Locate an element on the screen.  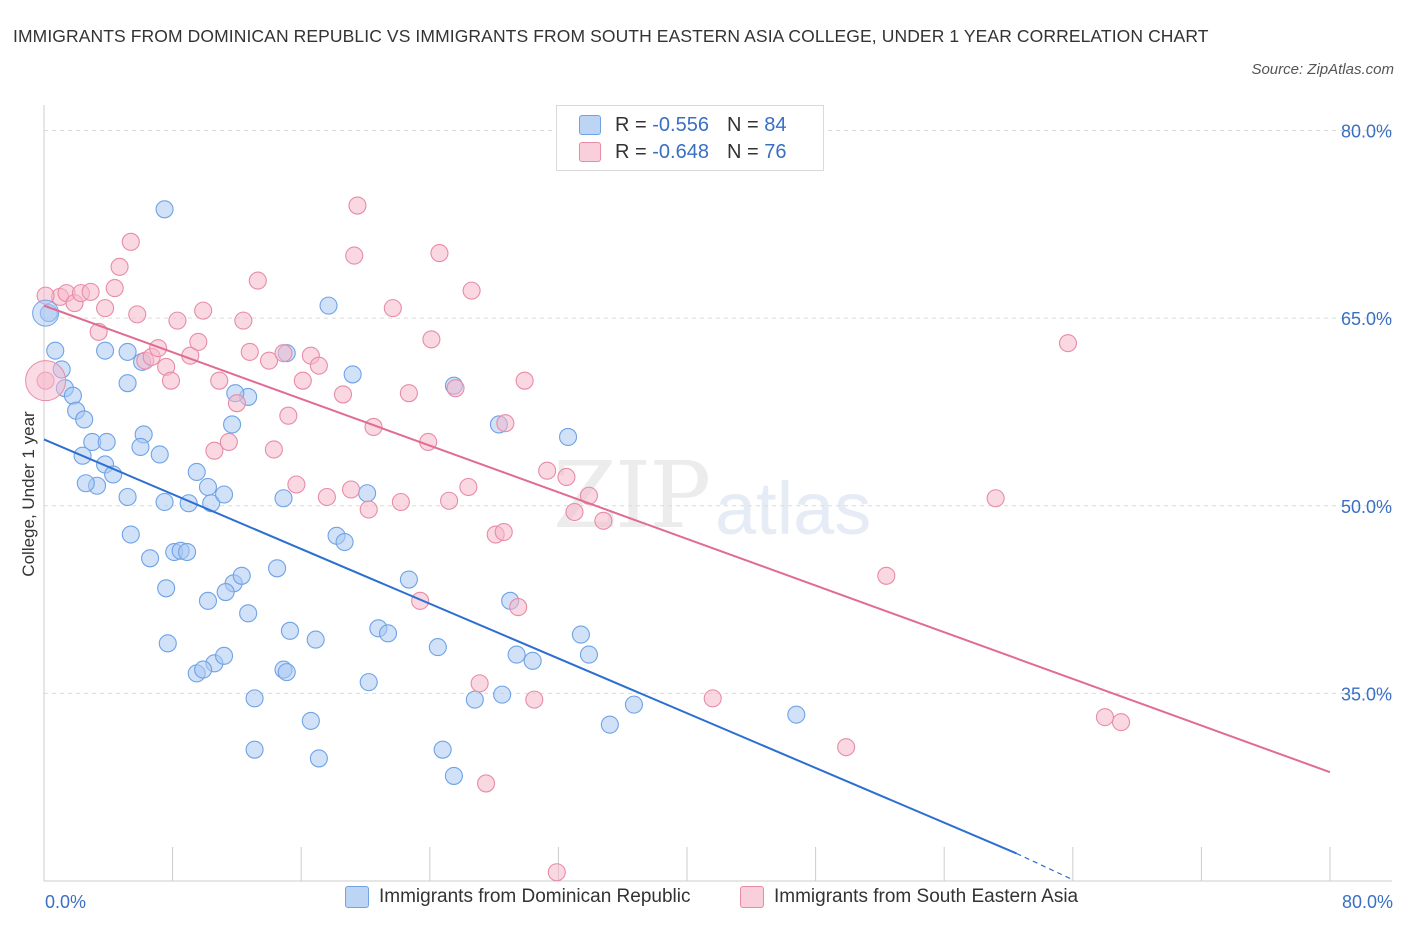
x-tick-label: 80.0% is located at coordinates (1367, 902).